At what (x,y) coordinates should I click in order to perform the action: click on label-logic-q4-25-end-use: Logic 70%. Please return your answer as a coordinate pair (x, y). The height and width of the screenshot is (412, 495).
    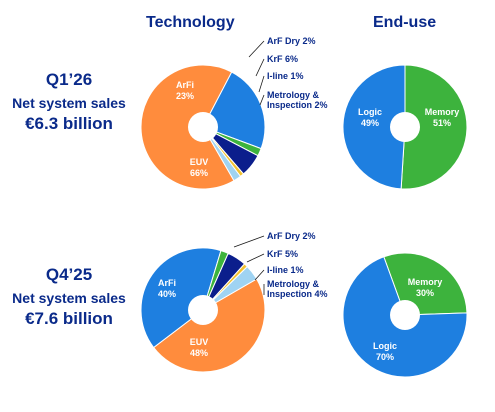
    Looking at the image, I should click on (385, 351).